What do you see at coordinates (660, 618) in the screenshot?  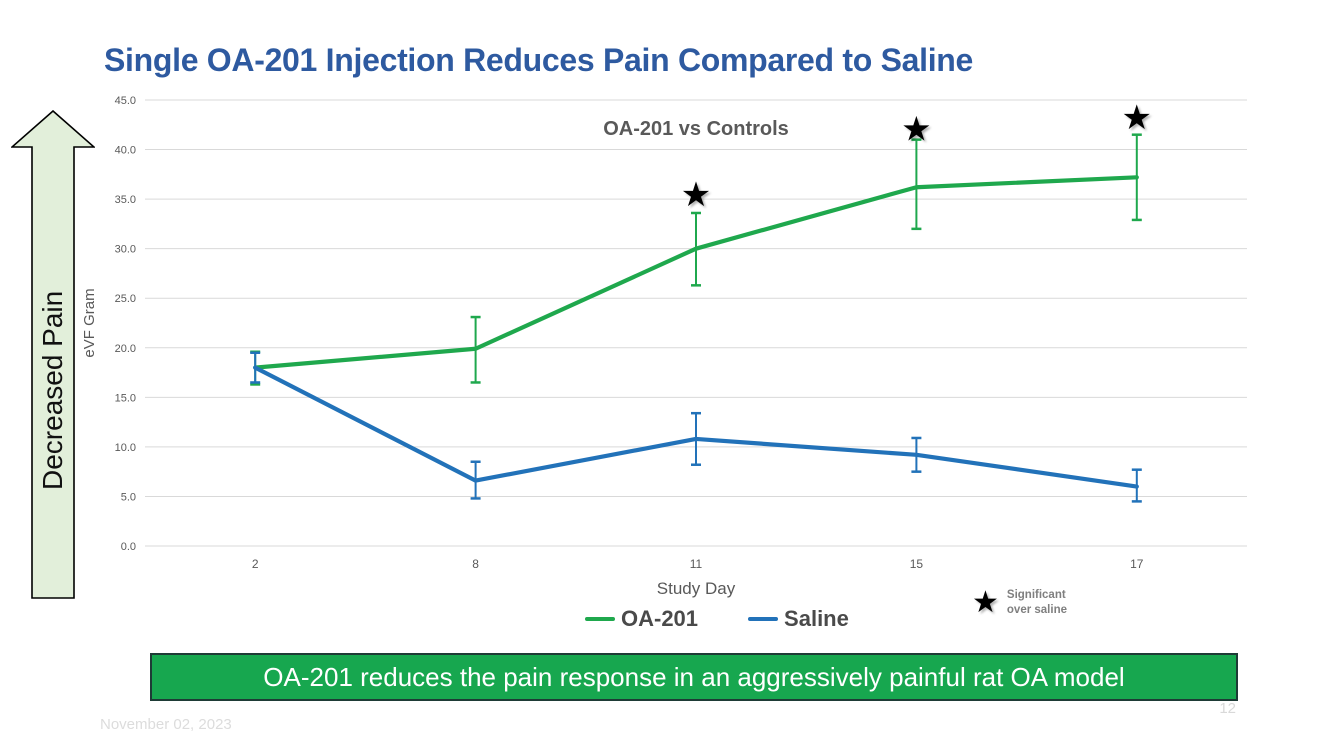 I see `legend-label-oa201: OA-201` at bounding box center [660, 618].